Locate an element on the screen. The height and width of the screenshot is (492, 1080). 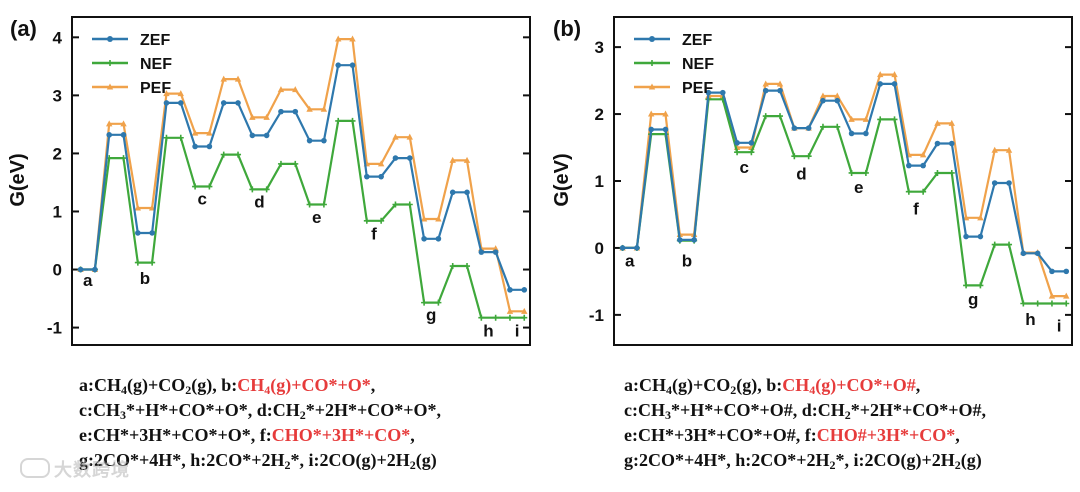
y-tick-label: 3 is located at coordinates (57, 95).